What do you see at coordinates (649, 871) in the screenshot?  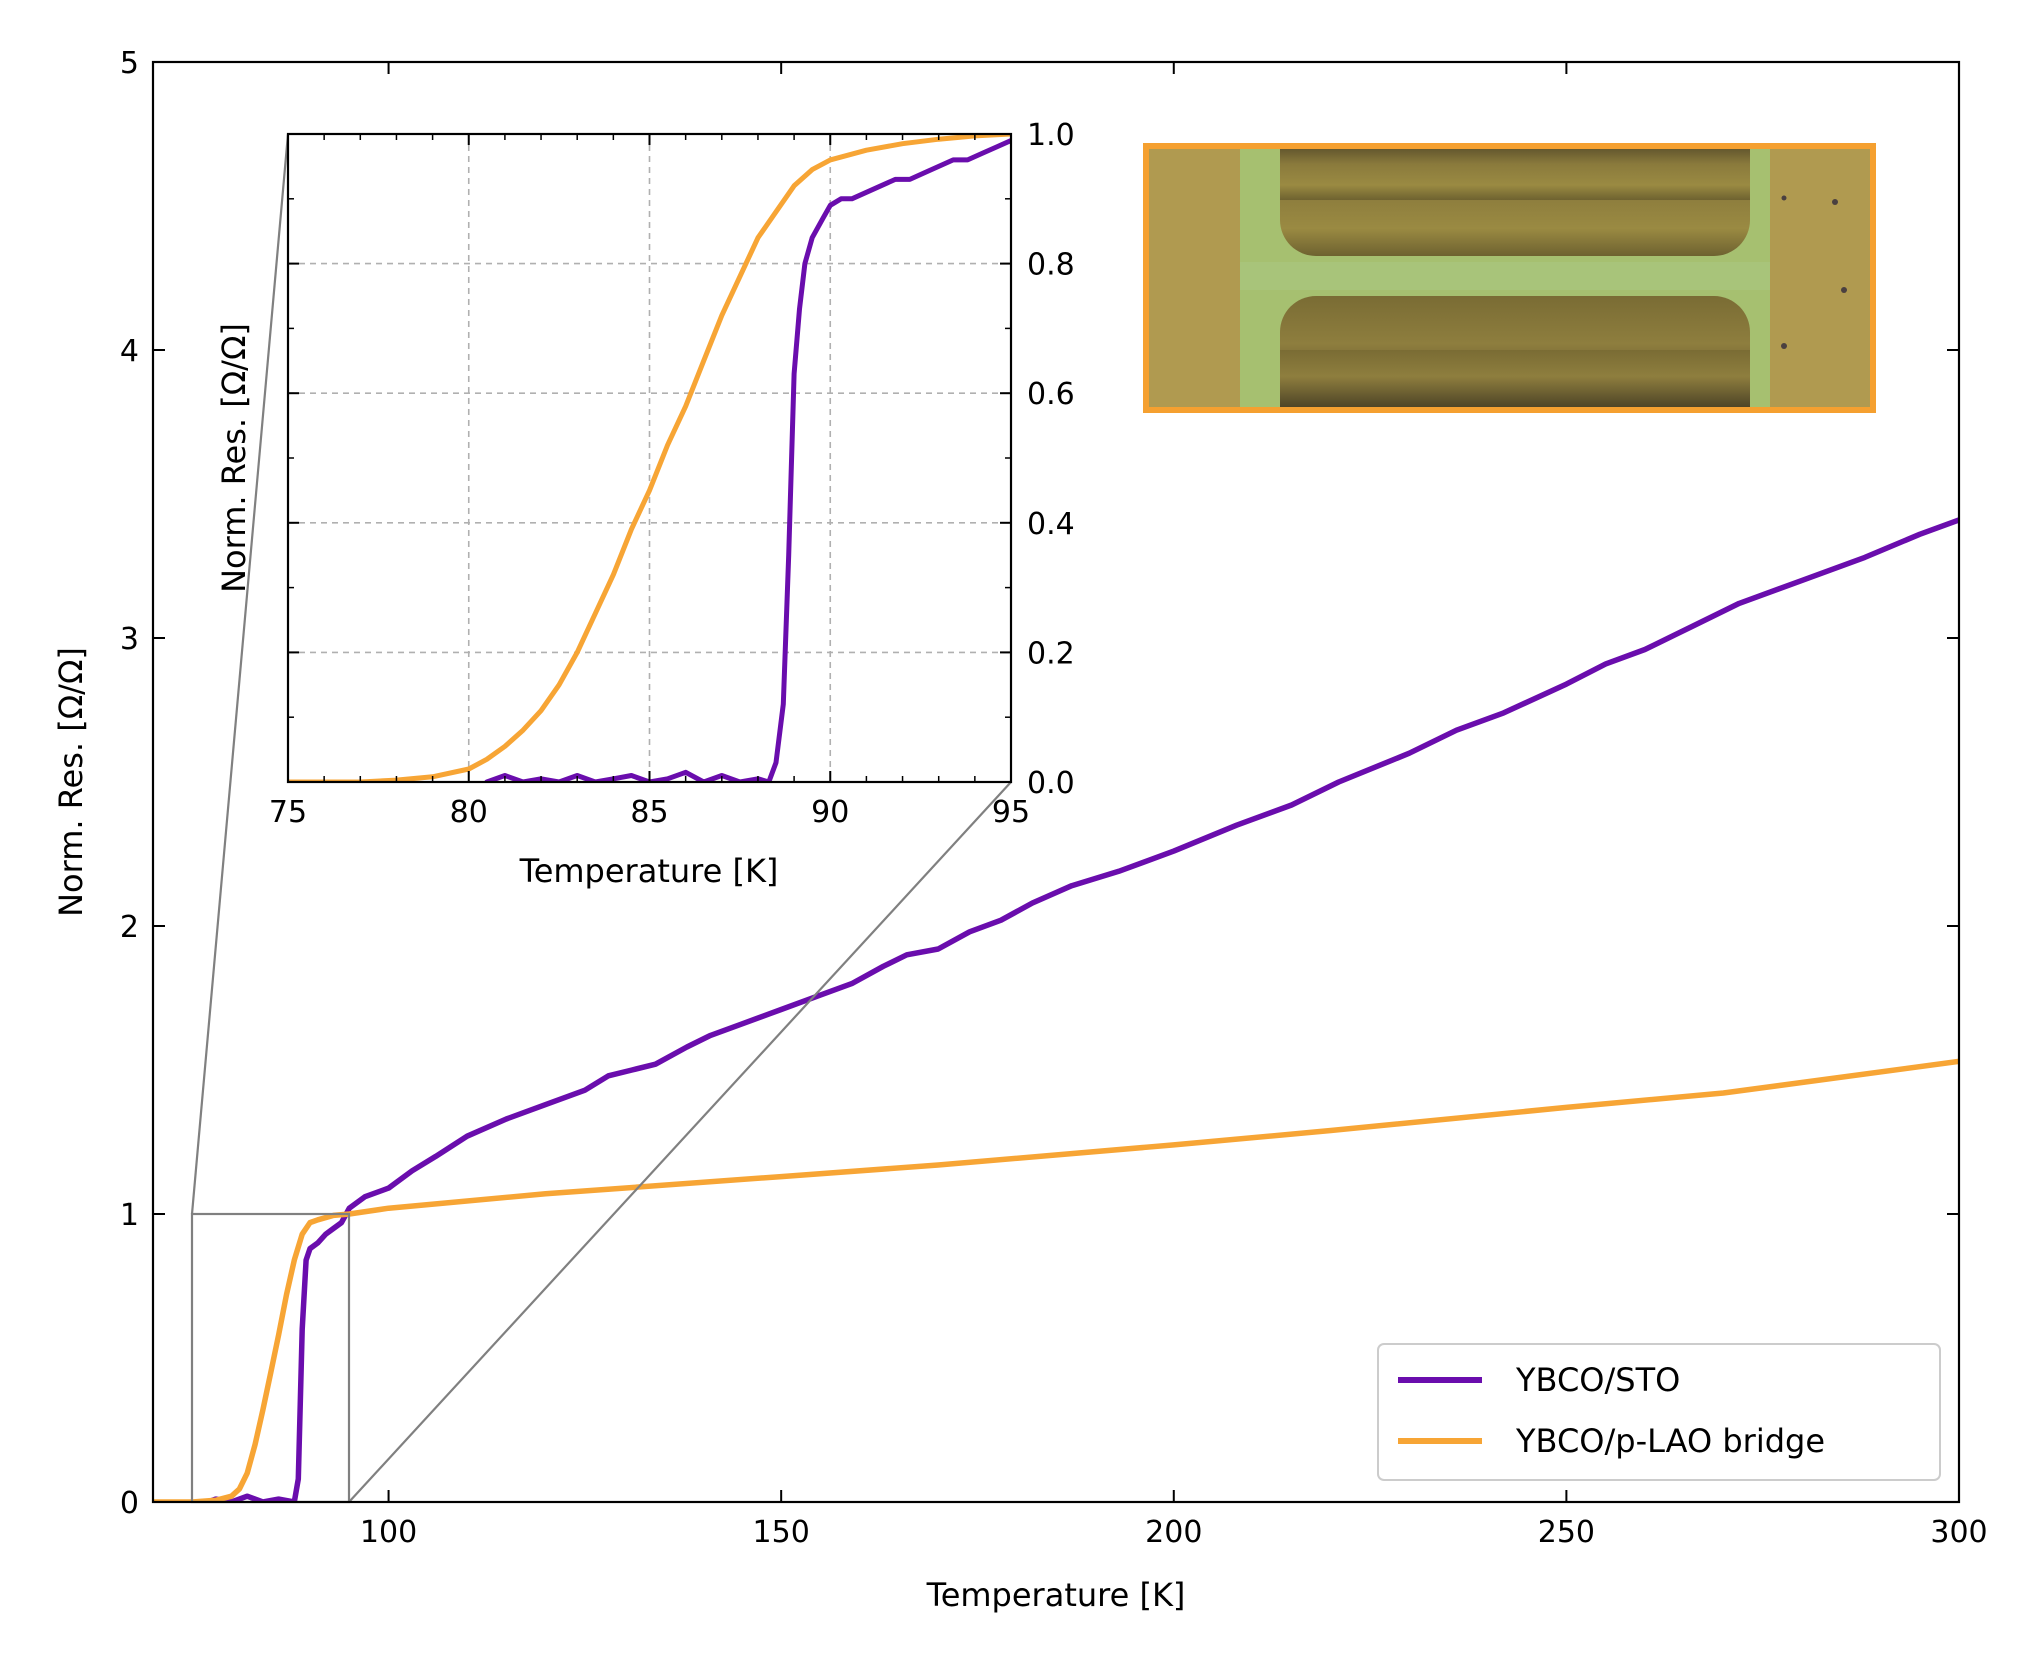 I see `inset-xlabel: Temperature [K]` at bounding box center [649, 871].